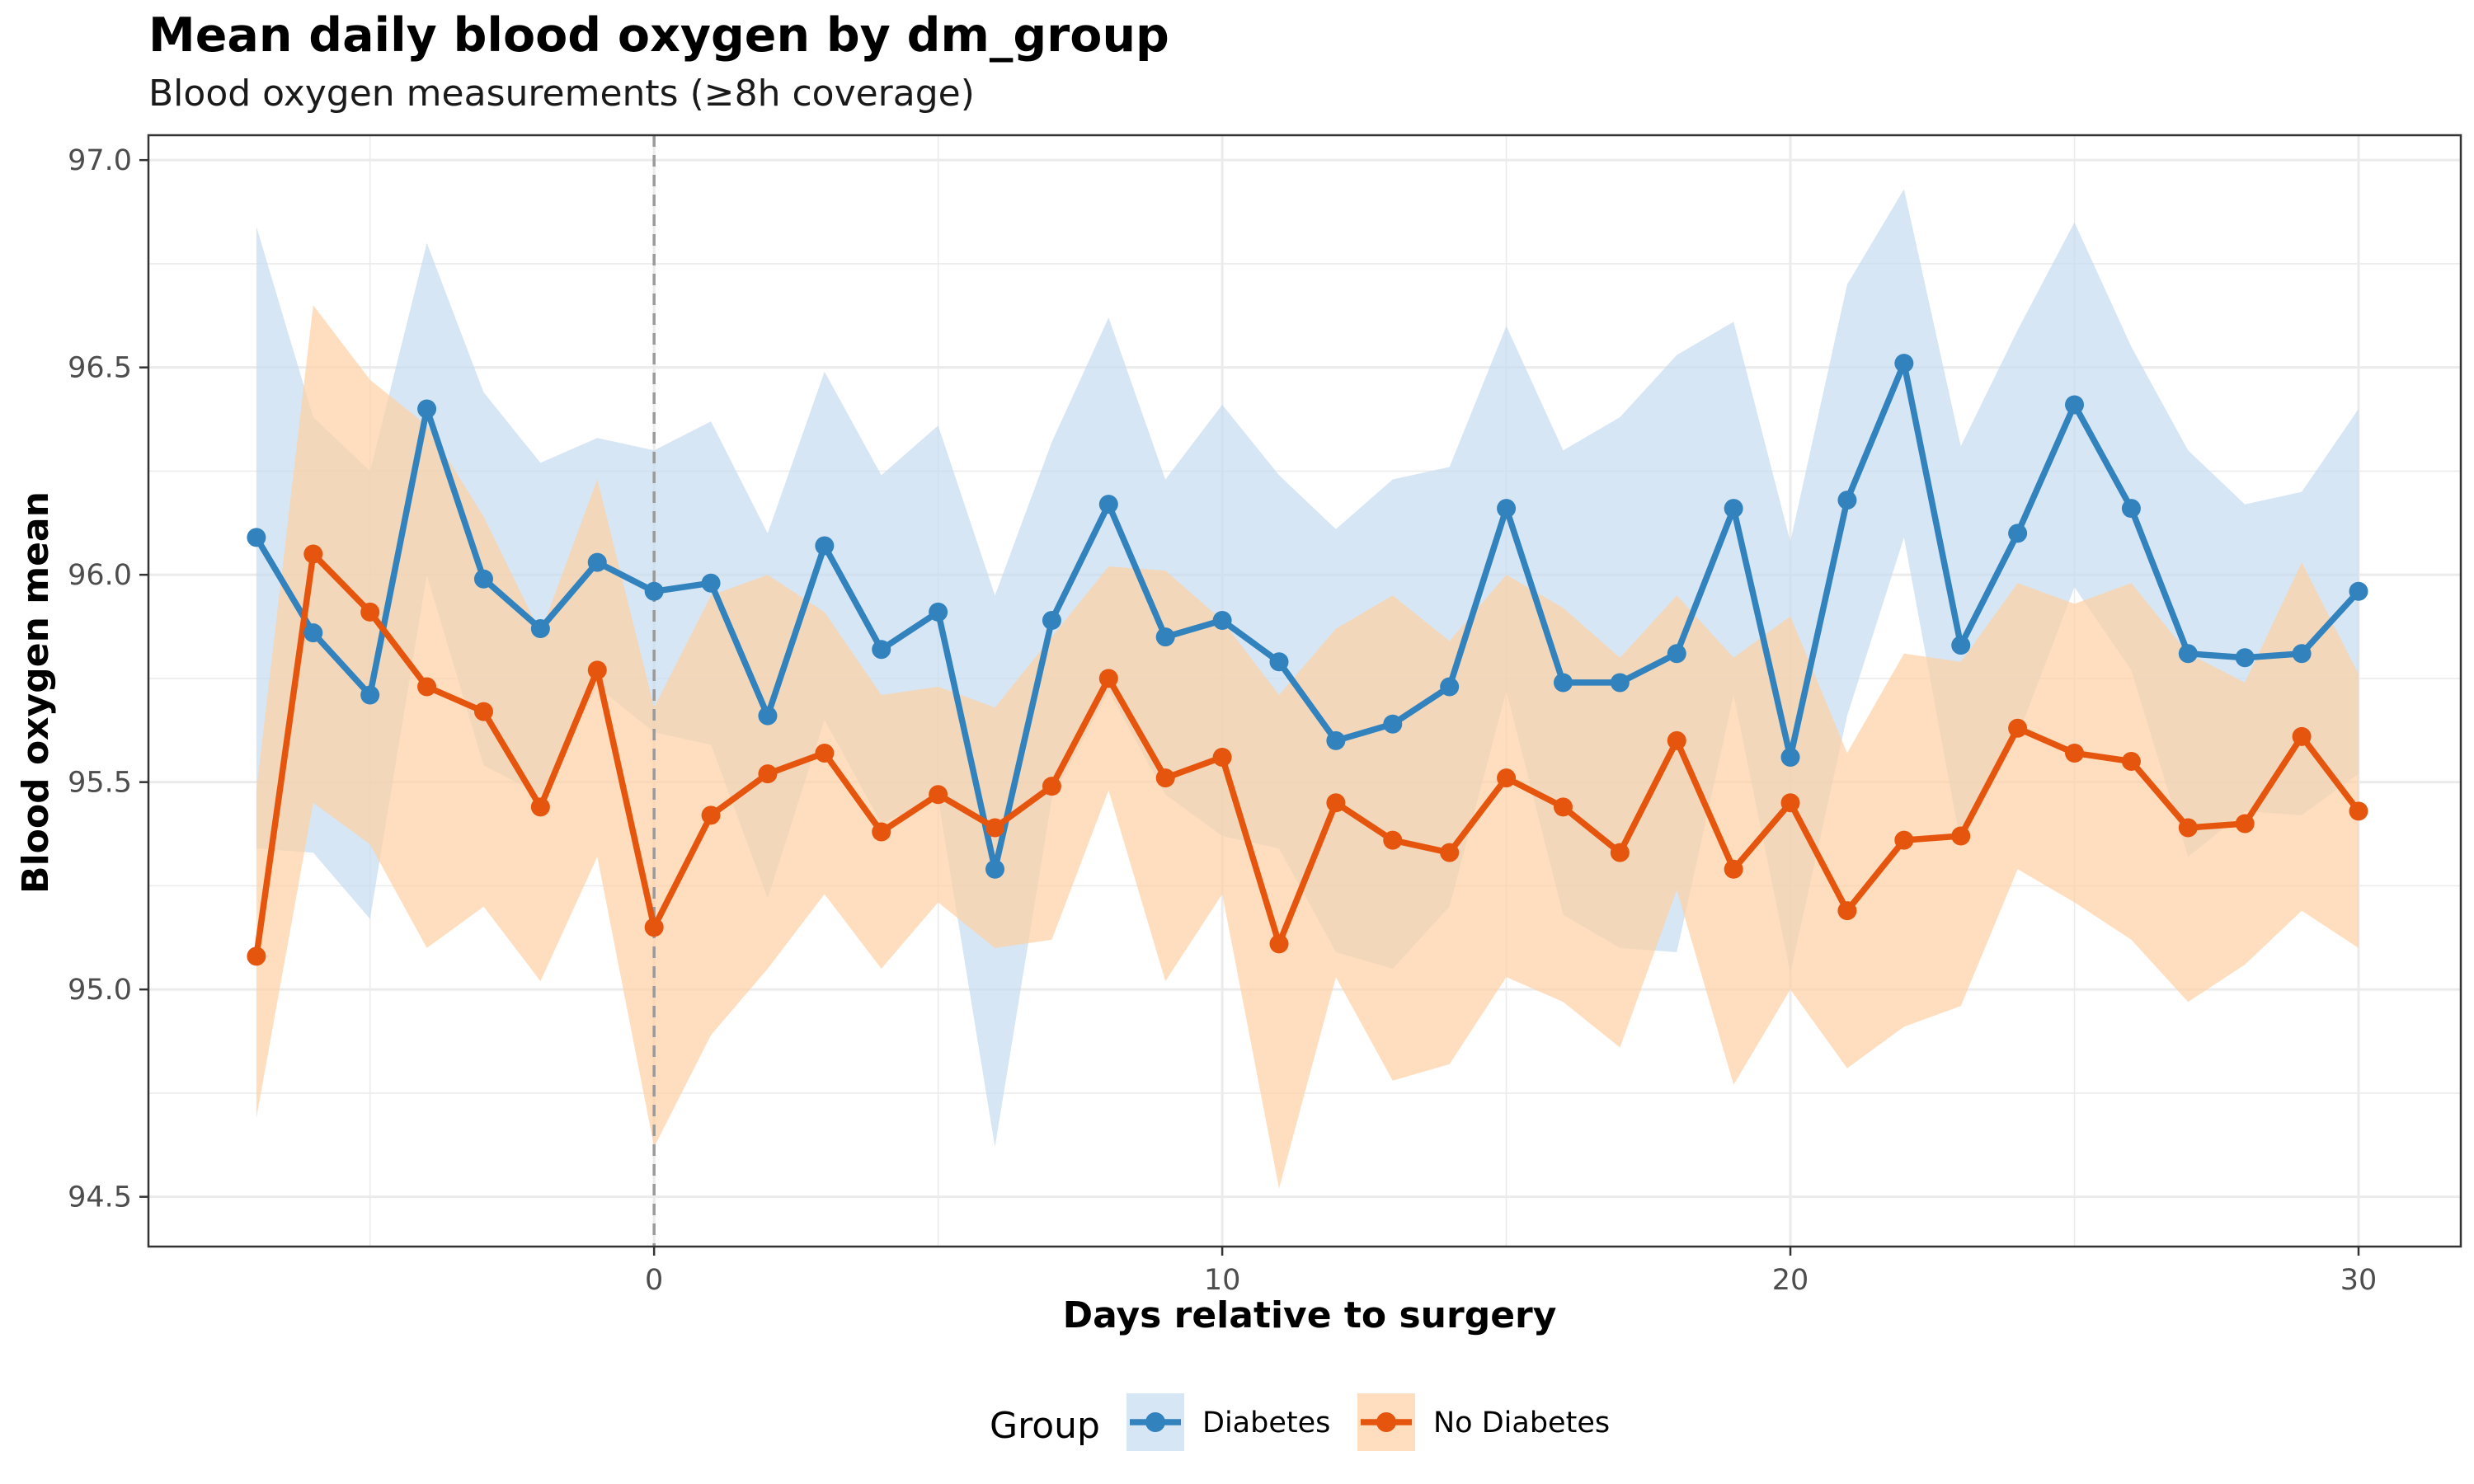 This screenshot has height=1484, width=2474. What do you see at coordinates (1511, 1272) in the screenshot?
I see `x-axis-ticks: 0 10 20 30` at bounding box center [1511, 1272].